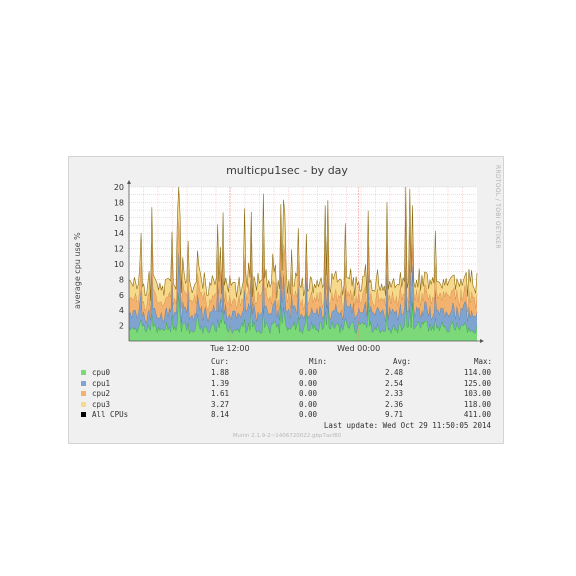 Image resolution: width=576 pixels, height=576 pixels. Describe the element at coordinates (482, 341) in the screenshot. I see `x-axis-arrow` at that location.